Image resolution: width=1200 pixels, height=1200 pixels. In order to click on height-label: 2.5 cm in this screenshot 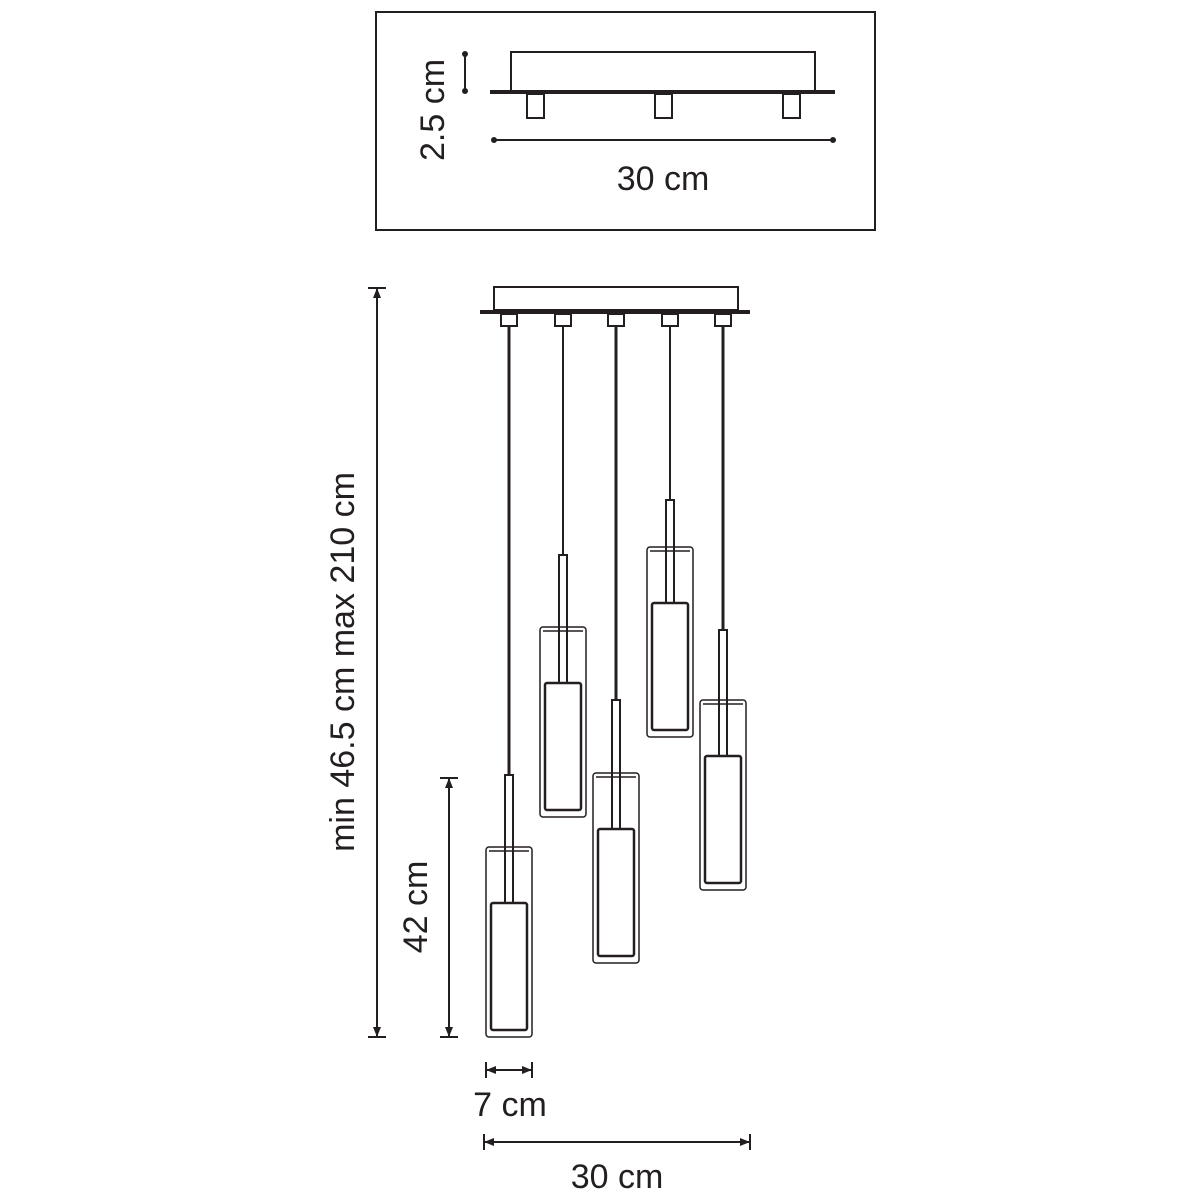, I will do `click(433, 110)`.